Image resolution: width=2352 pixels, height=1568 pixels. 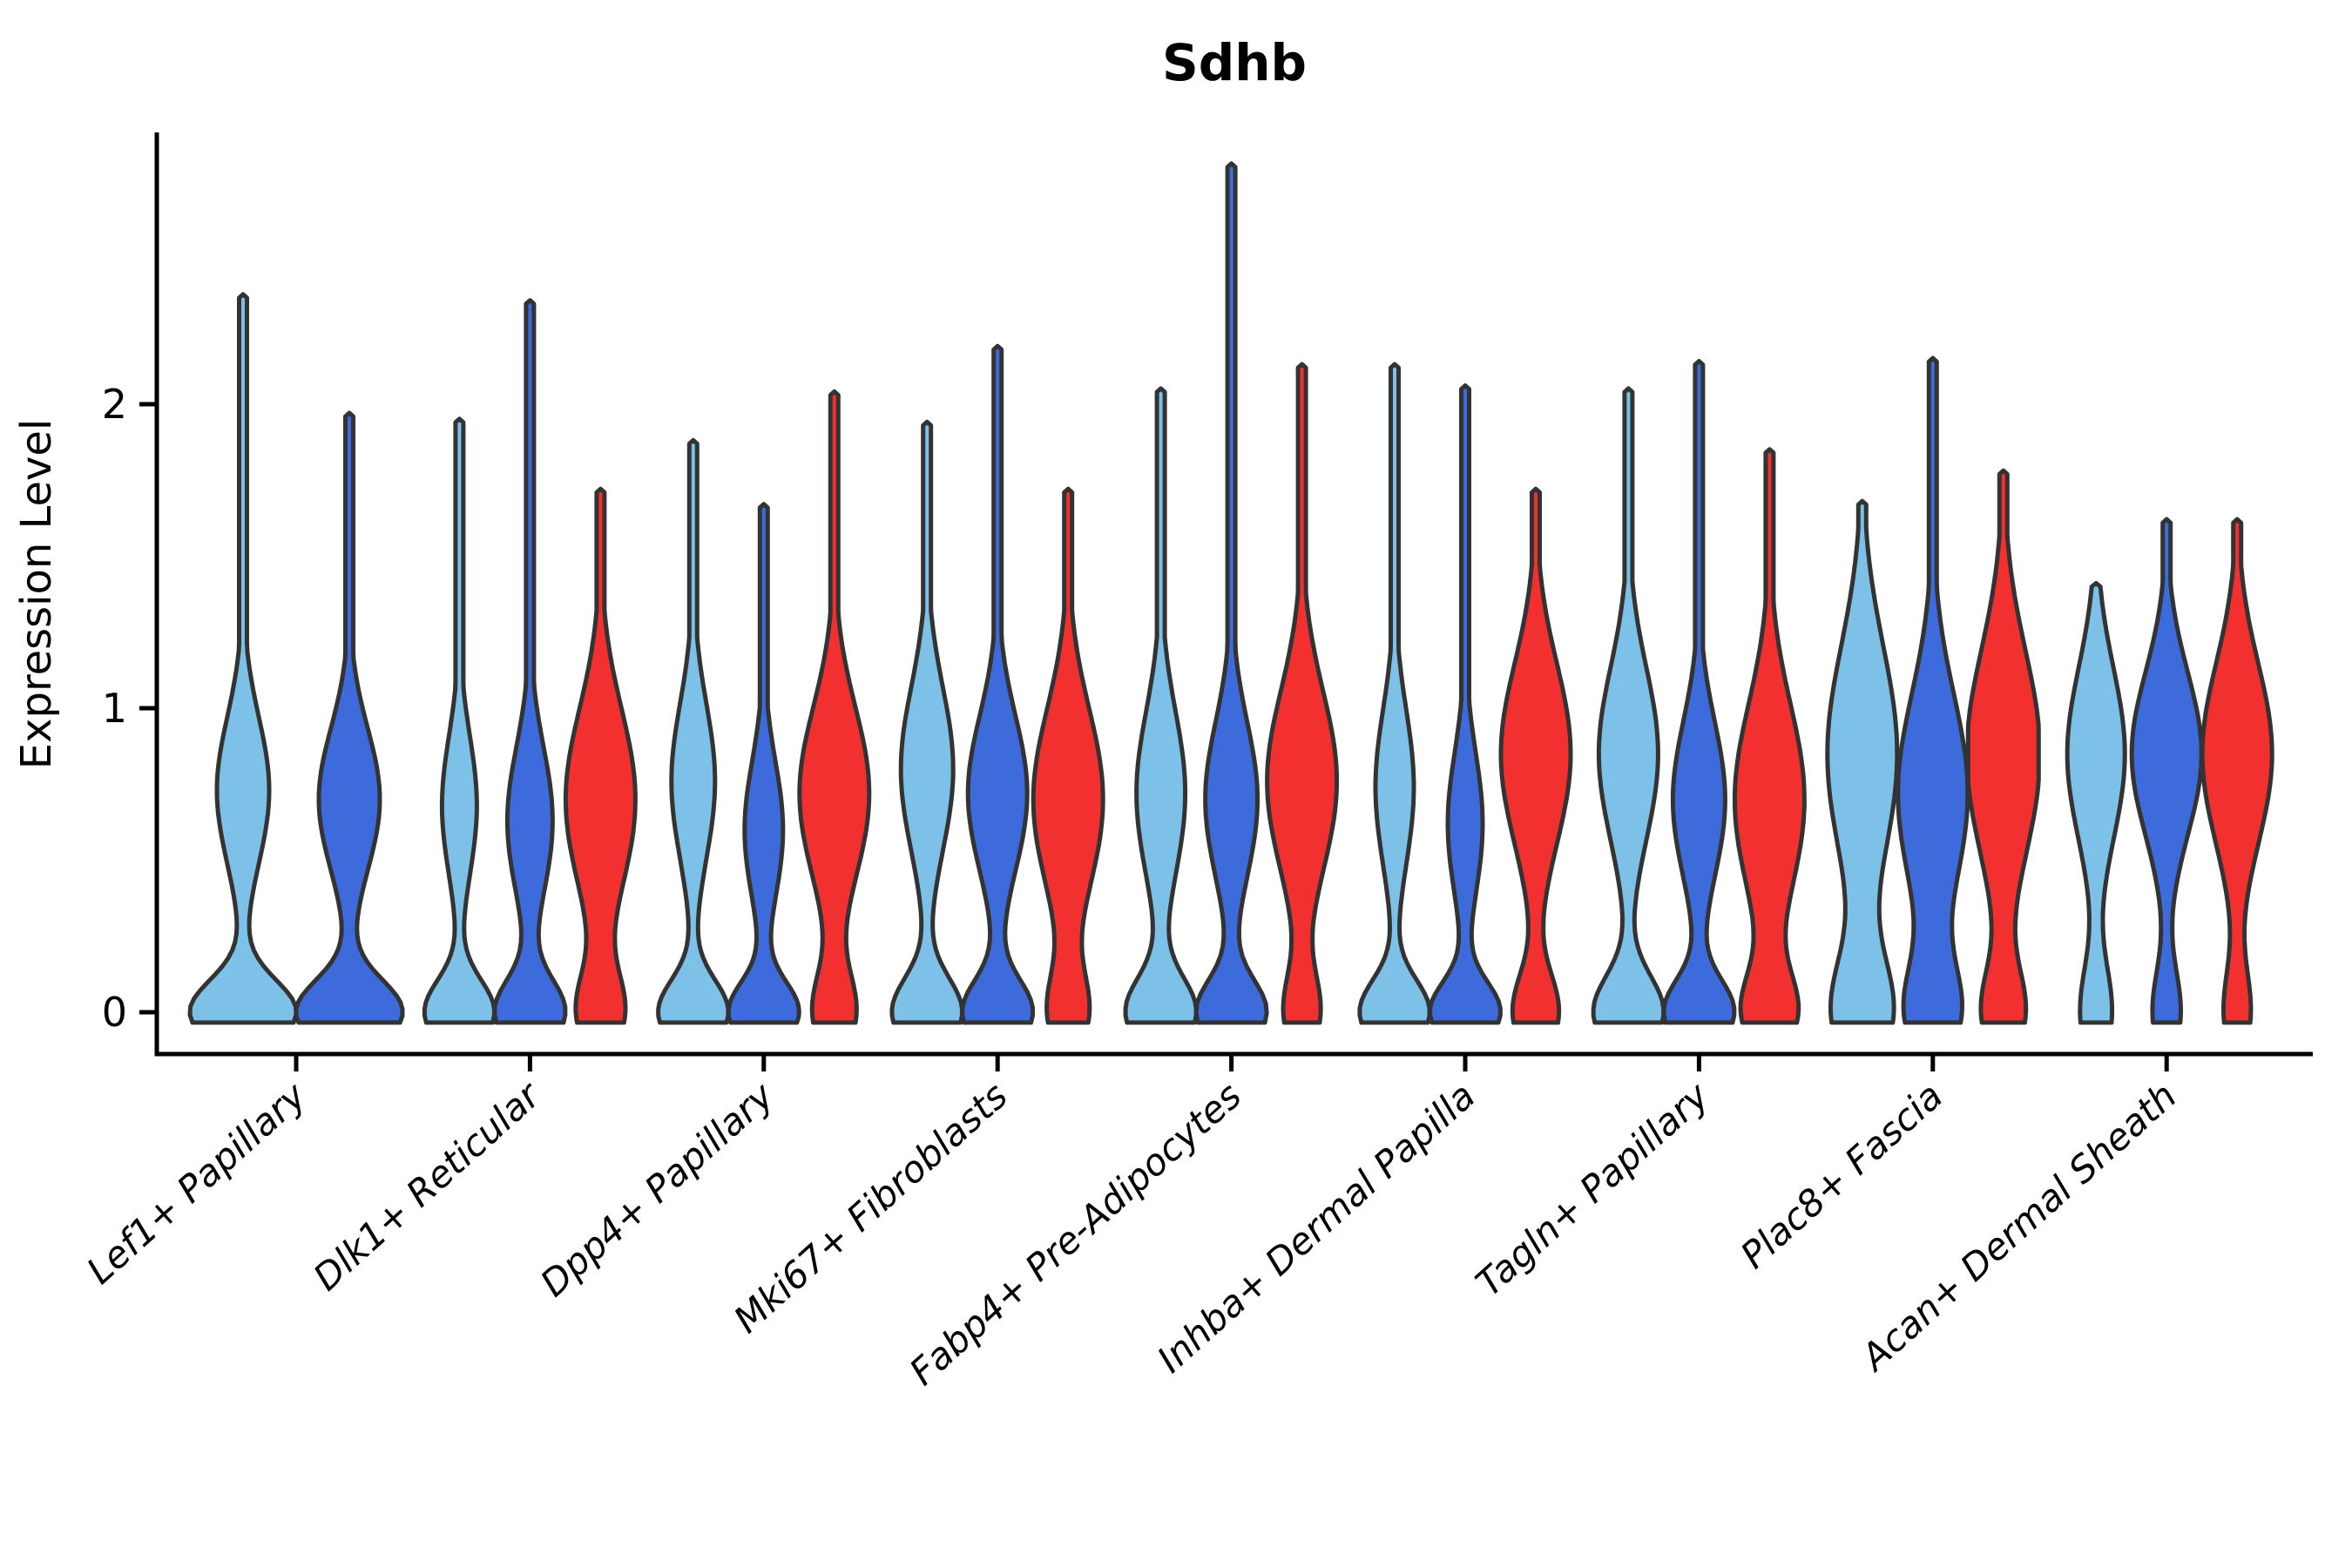 What do you see at coordinates (1933, 690) in the screenshot?
I see `violin-plac8-dark_blue` at bounding box center [1933, 690].